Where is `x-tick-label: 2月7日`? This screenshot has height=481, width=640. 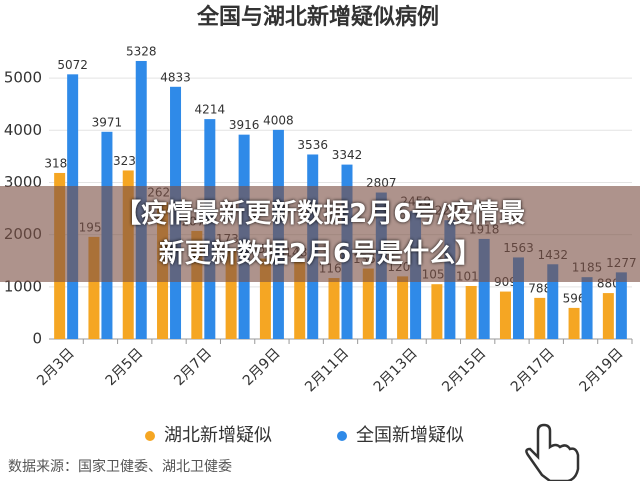
x-tick-label: 2月7日 is located at coordinates (193, 367).